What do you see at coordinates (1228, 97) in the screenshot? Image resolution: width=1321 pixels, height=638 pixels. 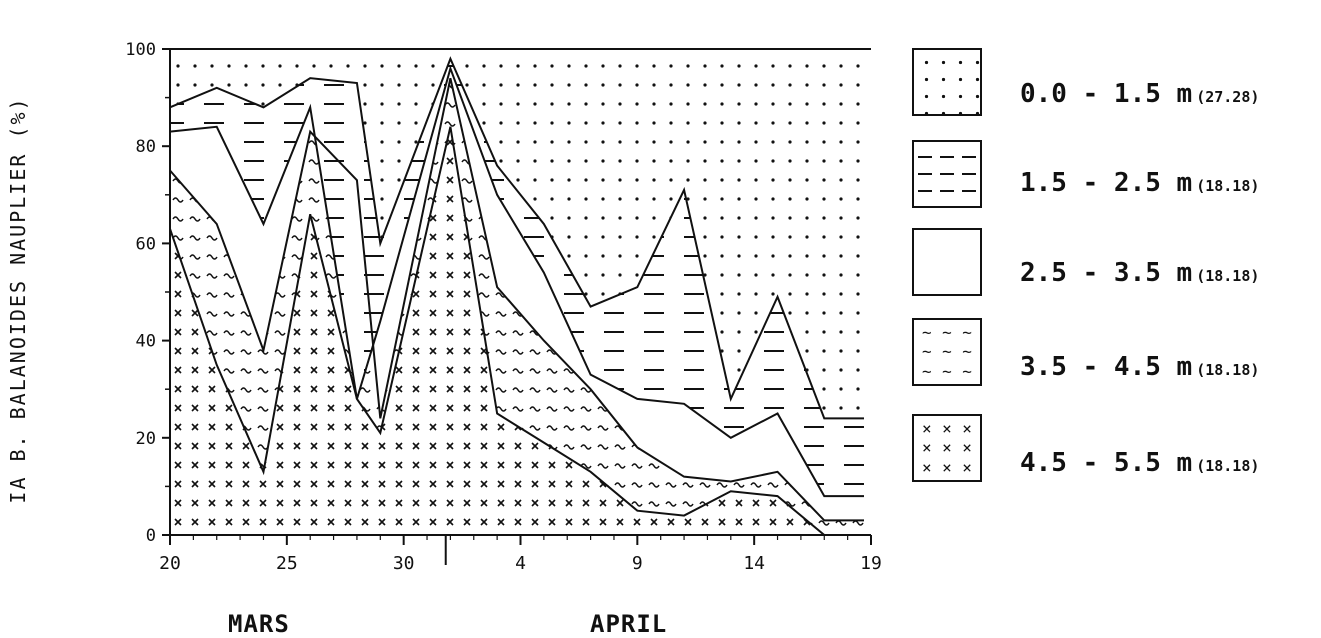 I see `legend-value: (27.28)` at bounding box center [1228, 97].